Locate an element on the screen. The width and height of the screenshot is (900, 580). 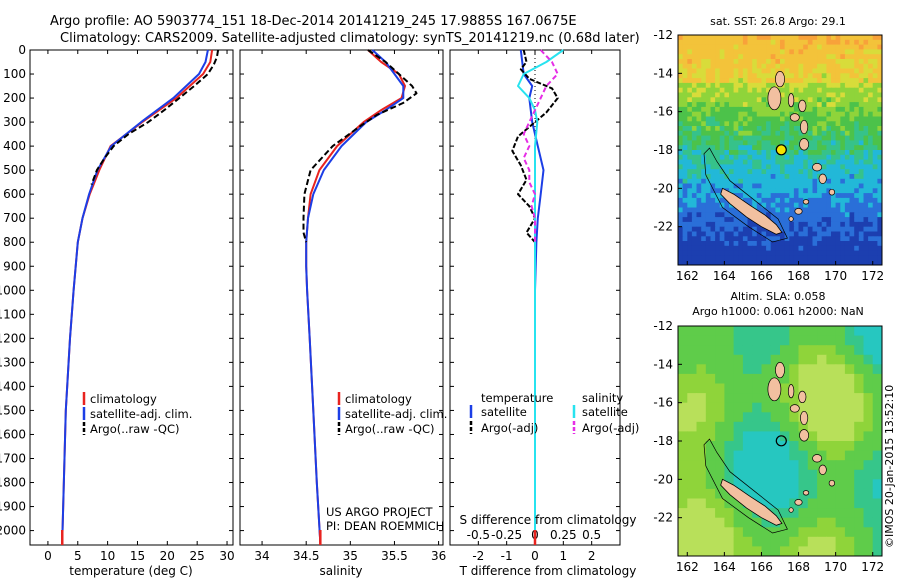
island is located at coordinates (791, 391).